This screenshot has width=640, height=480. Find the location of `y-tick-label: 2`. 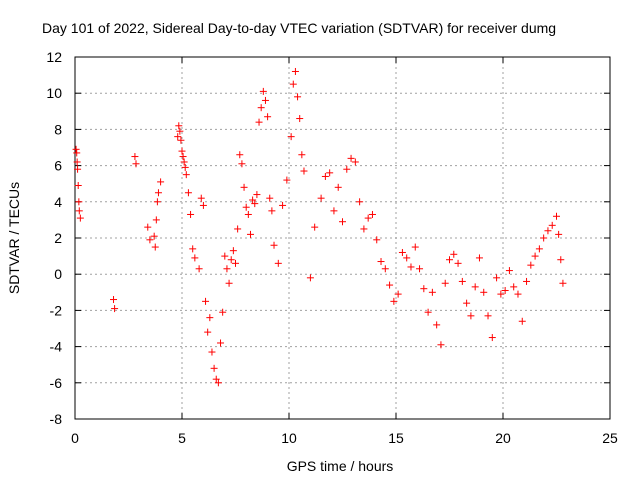

y-tick-label: 2 is located at coordinates (58, 238).